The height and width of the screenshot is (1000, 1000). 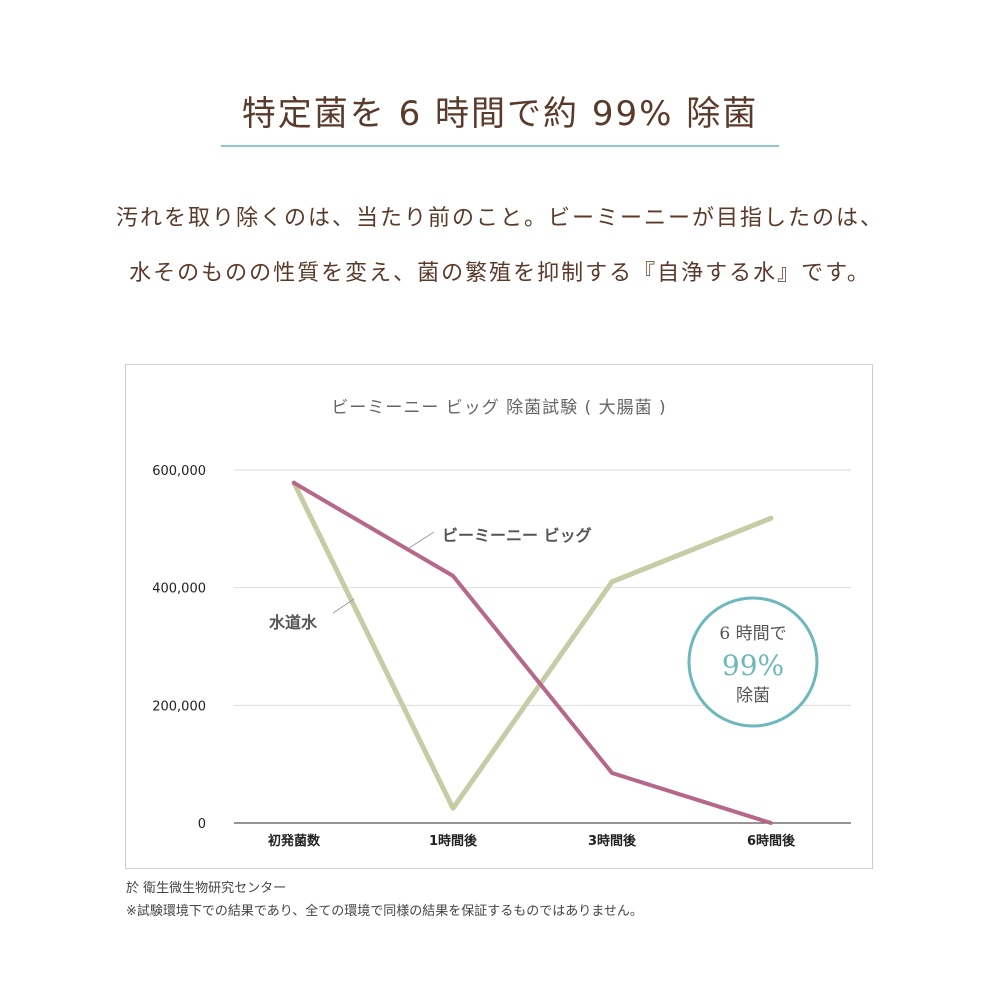 I want to click on lead-text-line-2: 水そのものの性質を変え、菌の繁殖を抑制する『自浄する水』です。, so click(x=500, y=273).